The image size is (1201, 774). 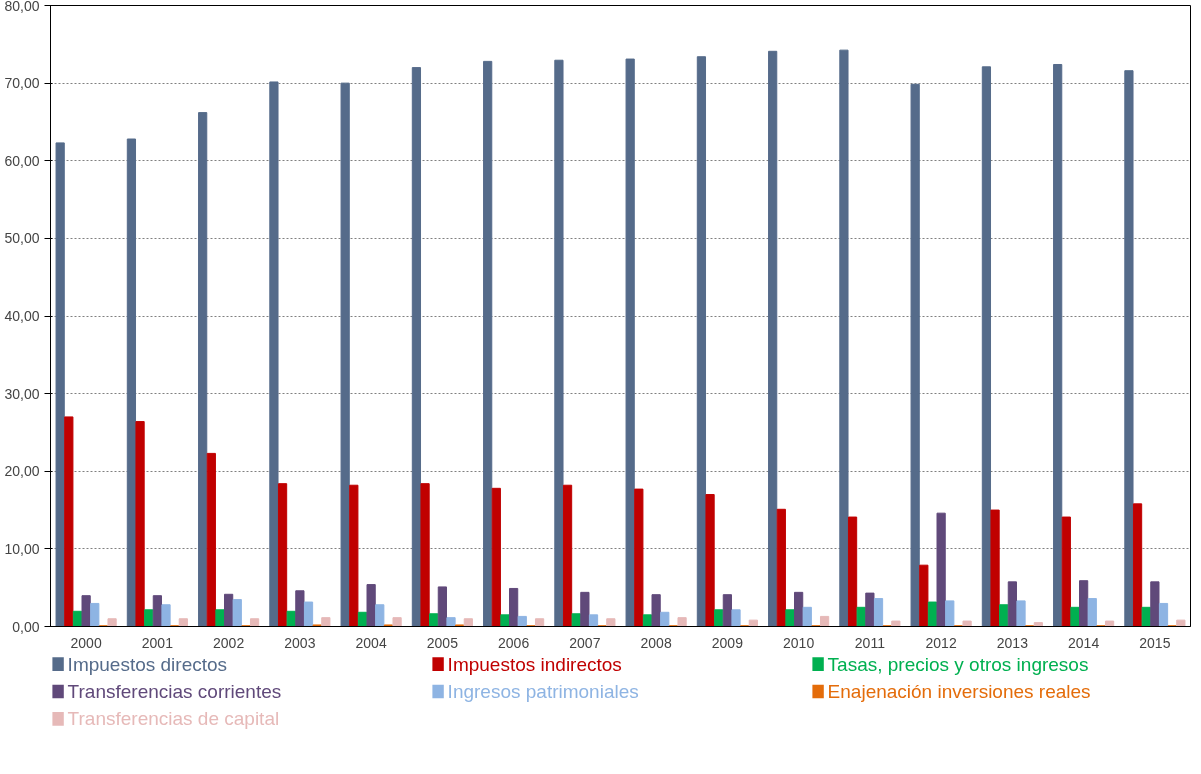 What do you see at coordinates (300, 642) in the screenshot?
I see `x-tick-label: 2003` at bounding box center [300, 642].